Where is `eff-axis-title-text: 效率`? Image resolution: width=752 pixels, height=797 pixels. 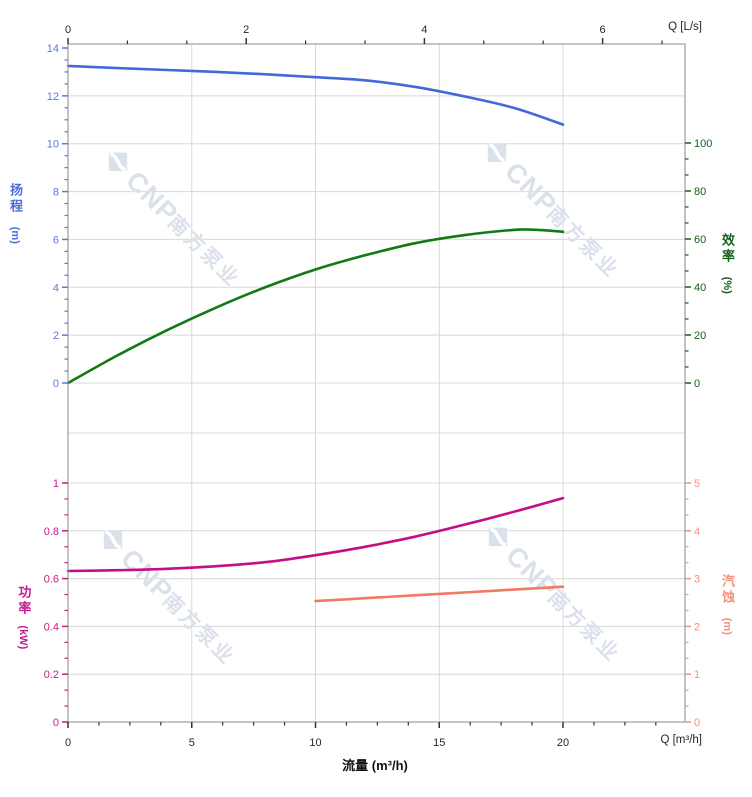
eff-axis-title-text: 效率 is located at coordinates (728, 249).